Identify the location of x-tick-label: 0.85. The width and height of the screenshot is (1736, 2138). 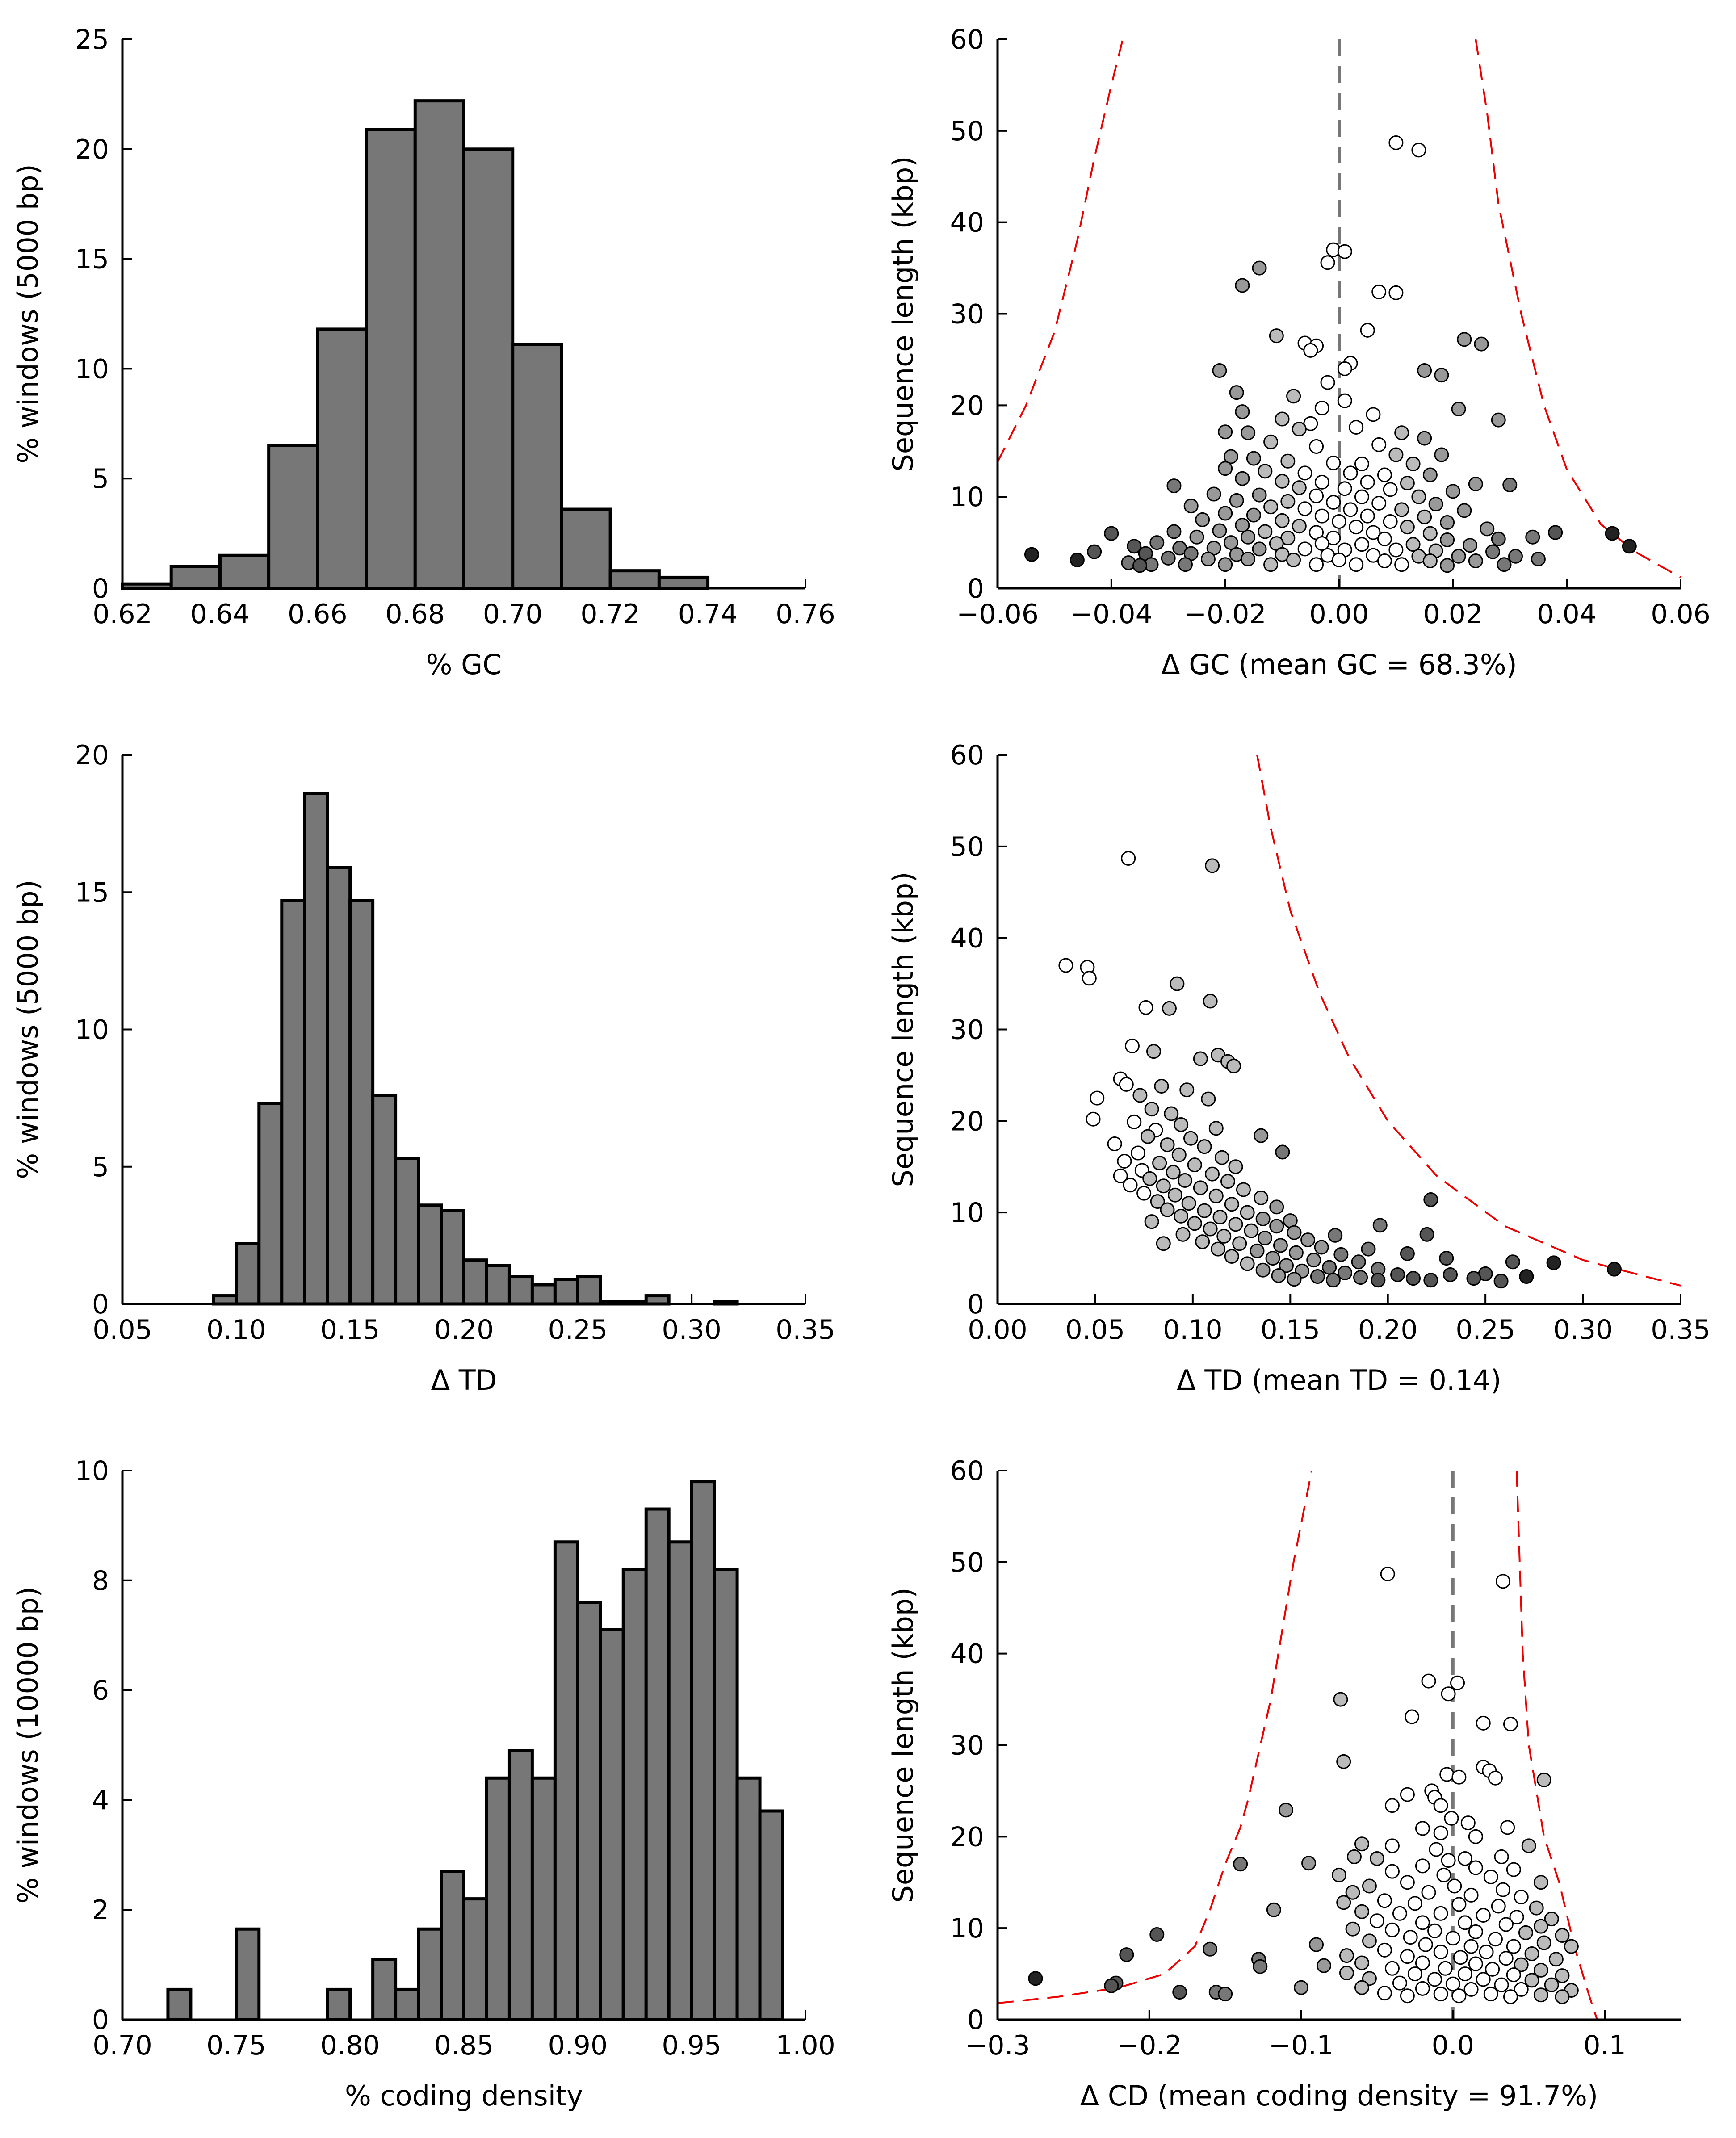
(464, 2046).